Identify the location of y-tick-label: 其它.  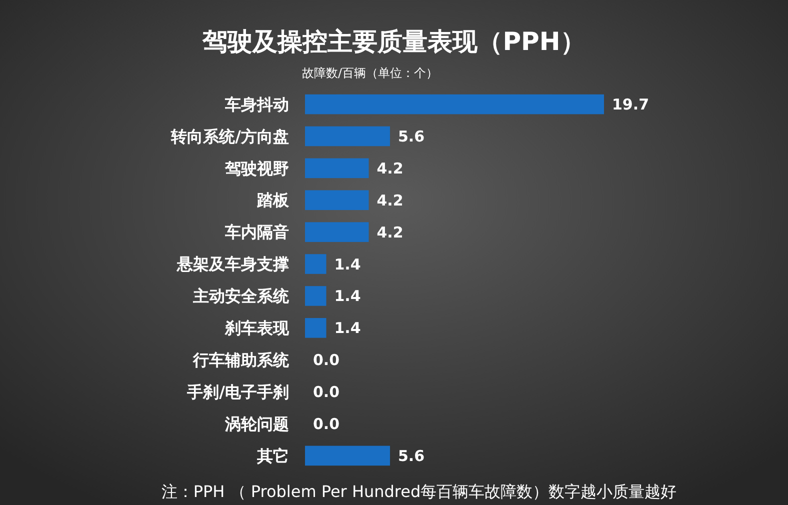
(272, 456).